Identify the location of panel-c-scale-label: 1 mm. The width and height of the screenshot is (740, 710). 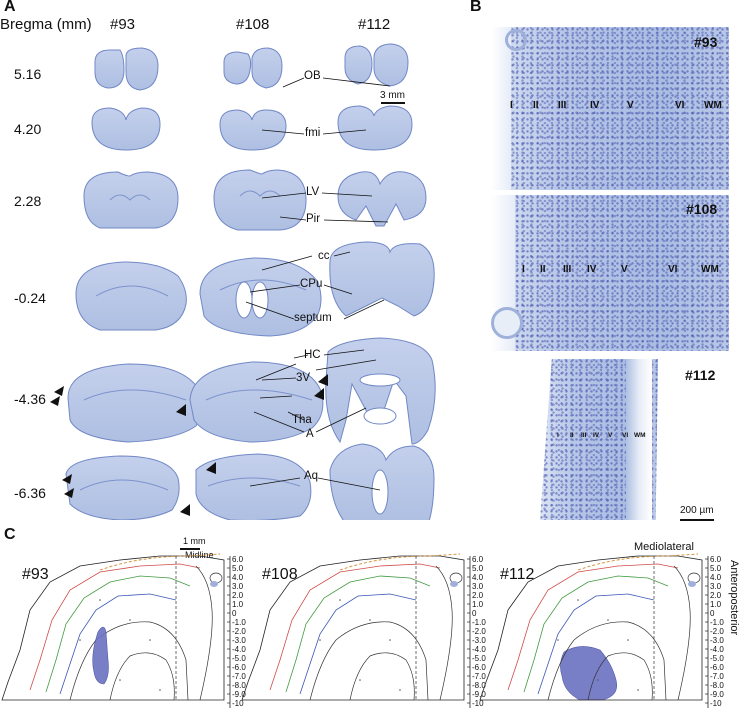
(194, 541).